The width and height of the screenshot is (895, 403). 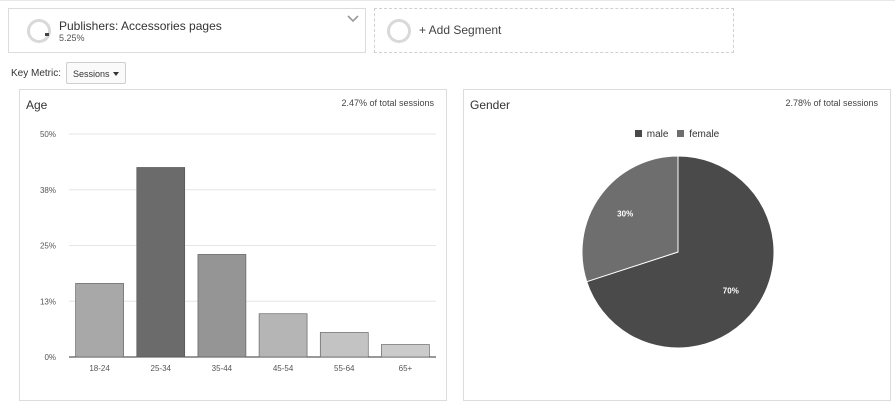 What do you see at coordinates (447, 0) in the screenshot?
I see `top-divider` at bounding box center [447, 0].